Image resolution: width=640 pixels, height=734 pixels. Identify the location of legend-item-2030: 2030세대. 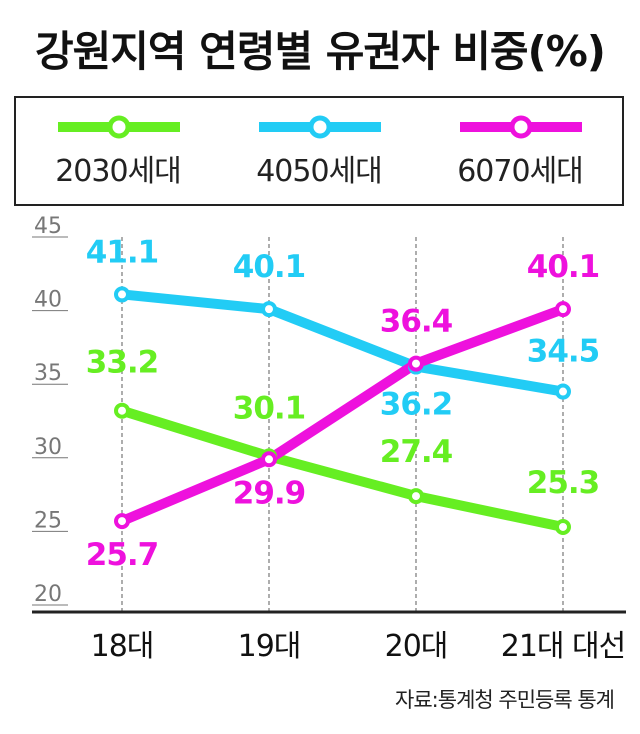
(118, 151).